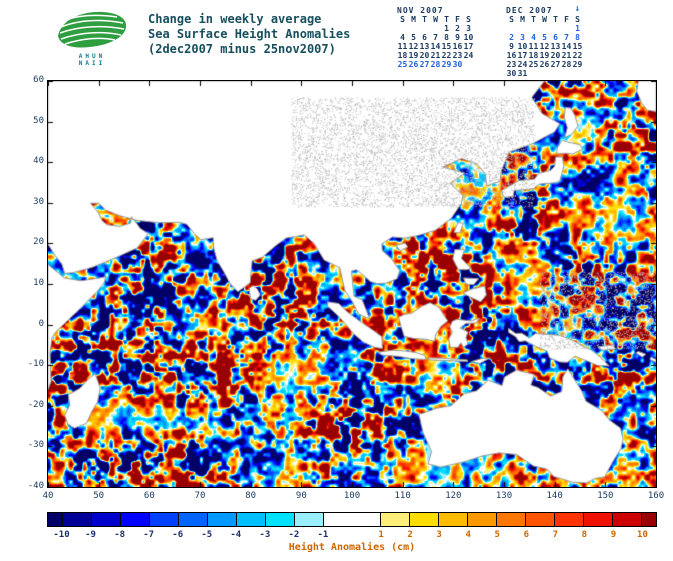  I want to click on colorbar-tick-label: -6, so click(178, 535).